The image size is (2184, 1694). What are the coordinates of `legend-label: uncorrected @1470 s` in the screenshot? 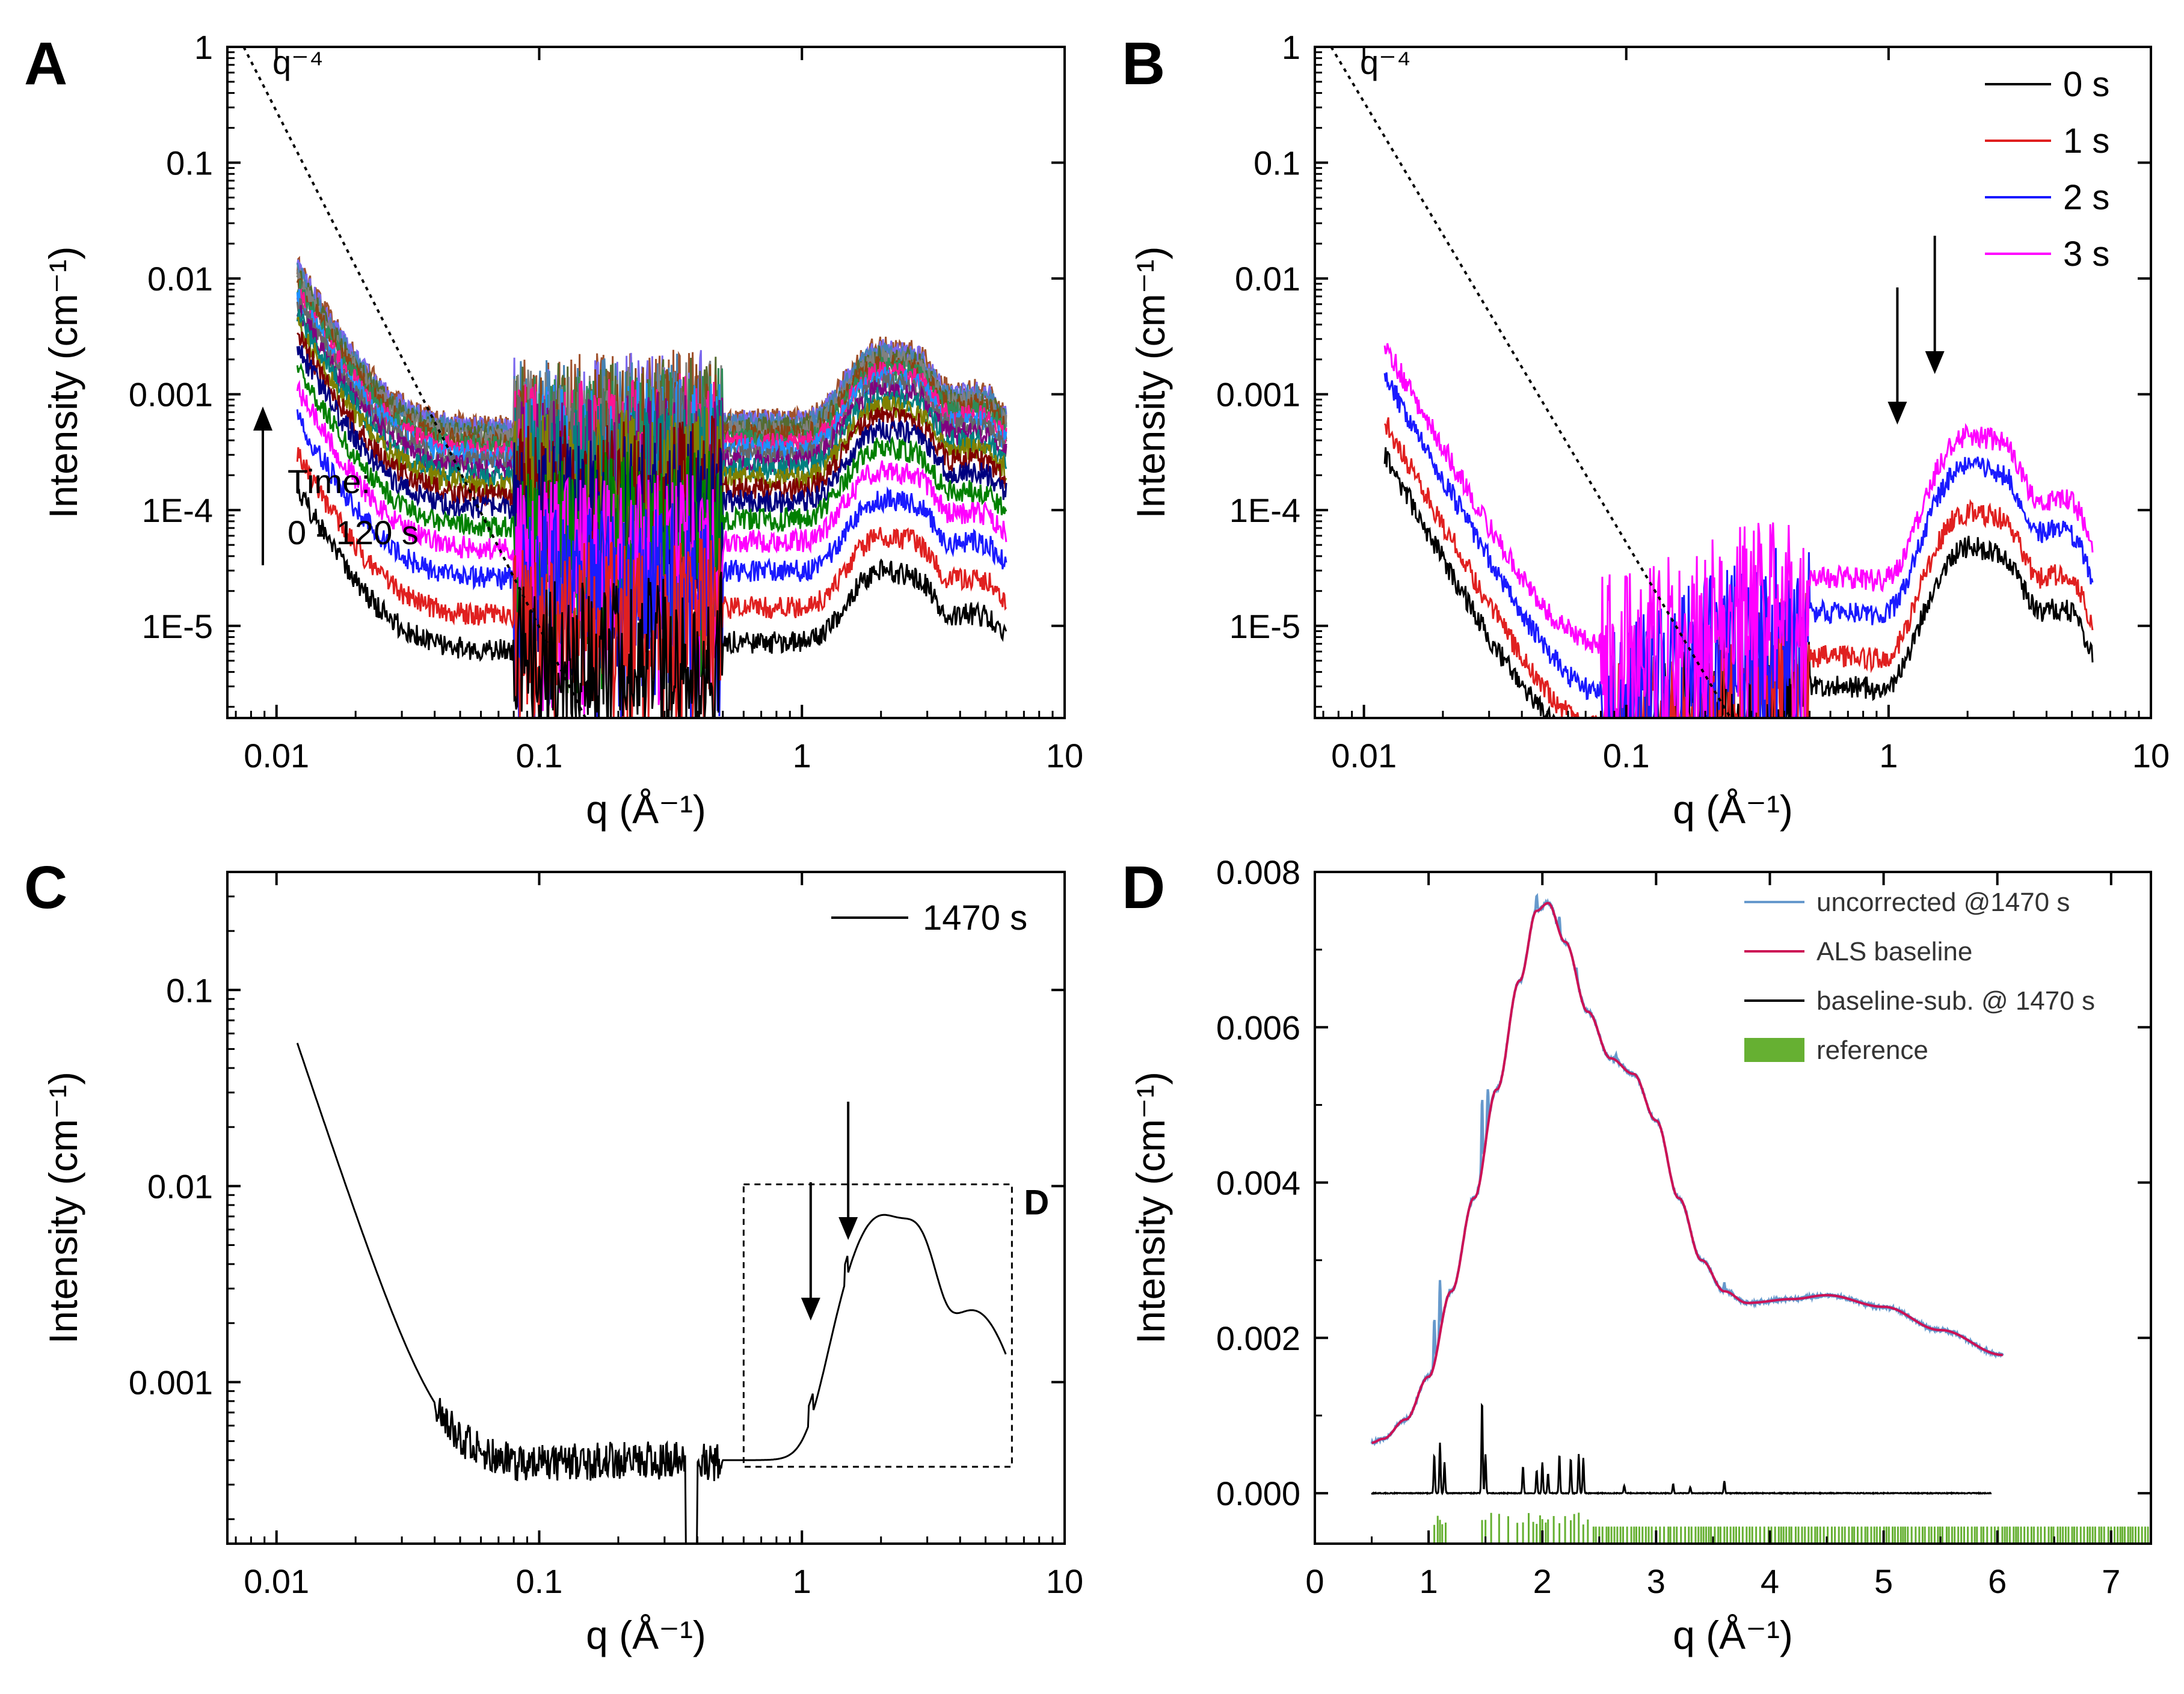 It's located at (1943, 902).